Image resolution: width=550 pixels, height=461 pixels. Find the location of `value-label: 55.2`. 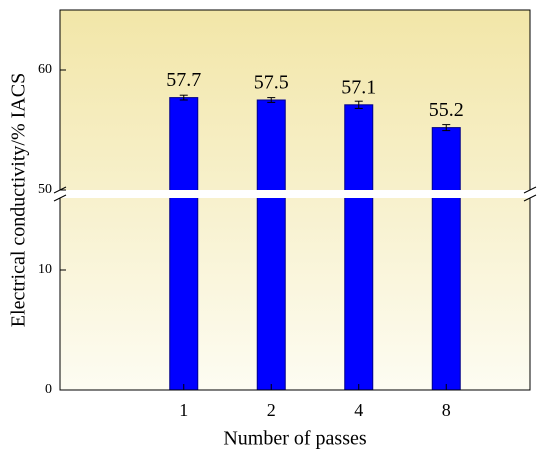

value-label: 55.2 is located at coordinates (446, 110).